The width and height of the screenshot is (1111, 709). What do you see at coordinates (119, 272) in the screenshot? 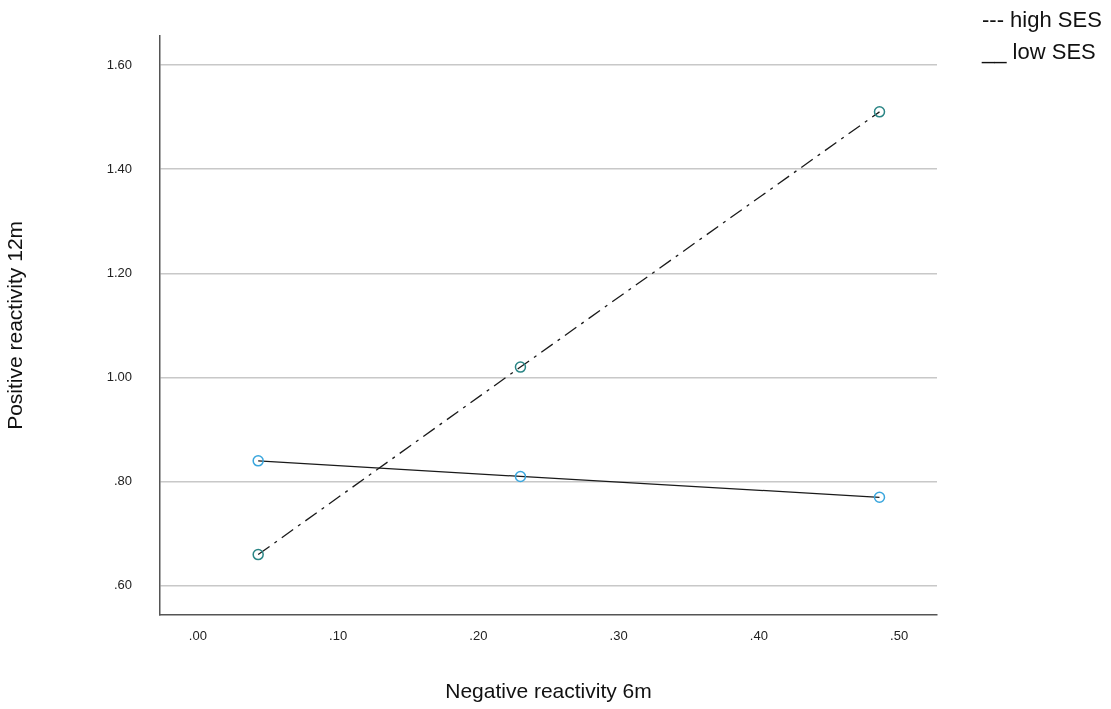
I see `y-tick-label: 1.20` at bounding box center [119, 272].